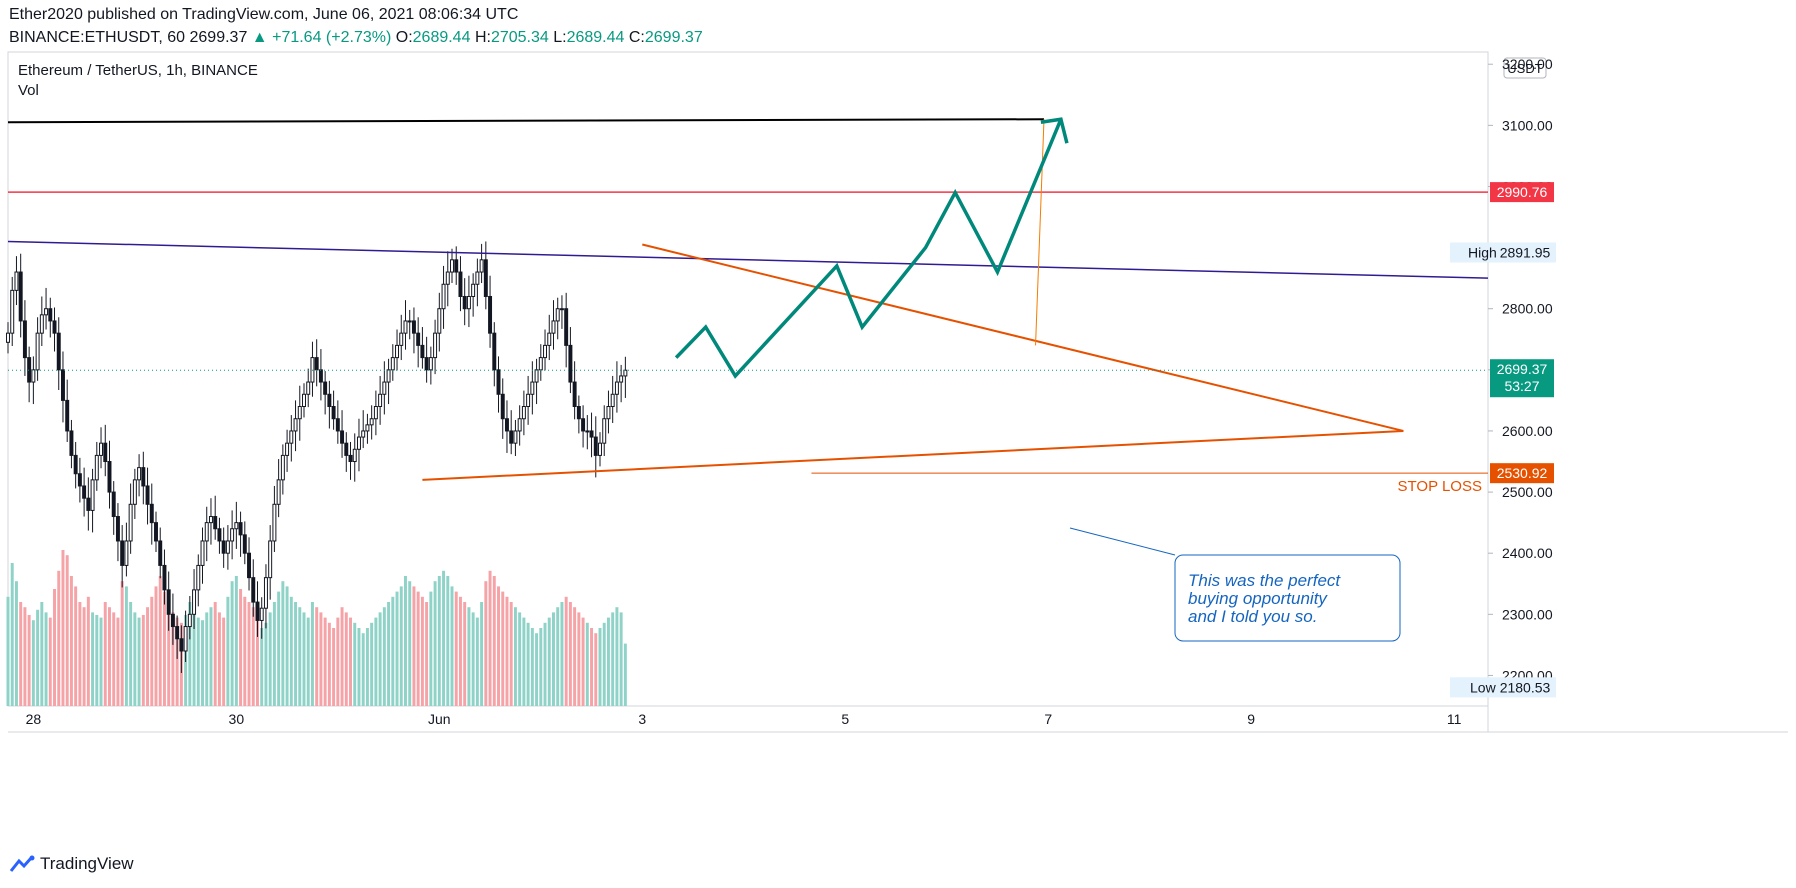 This screenshot has height=888, width=1796. Describe the element at coordinates (1040, 232) in the screenshot. I see `measure-line` at that location.